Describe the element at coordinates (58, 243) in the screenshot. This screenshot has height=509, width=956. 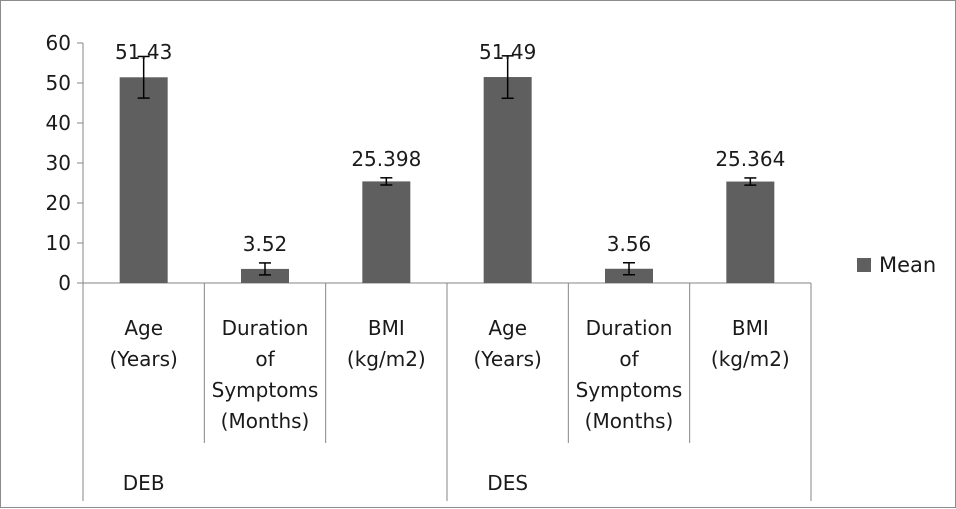
I see `y-tick-label: 10` at that location.